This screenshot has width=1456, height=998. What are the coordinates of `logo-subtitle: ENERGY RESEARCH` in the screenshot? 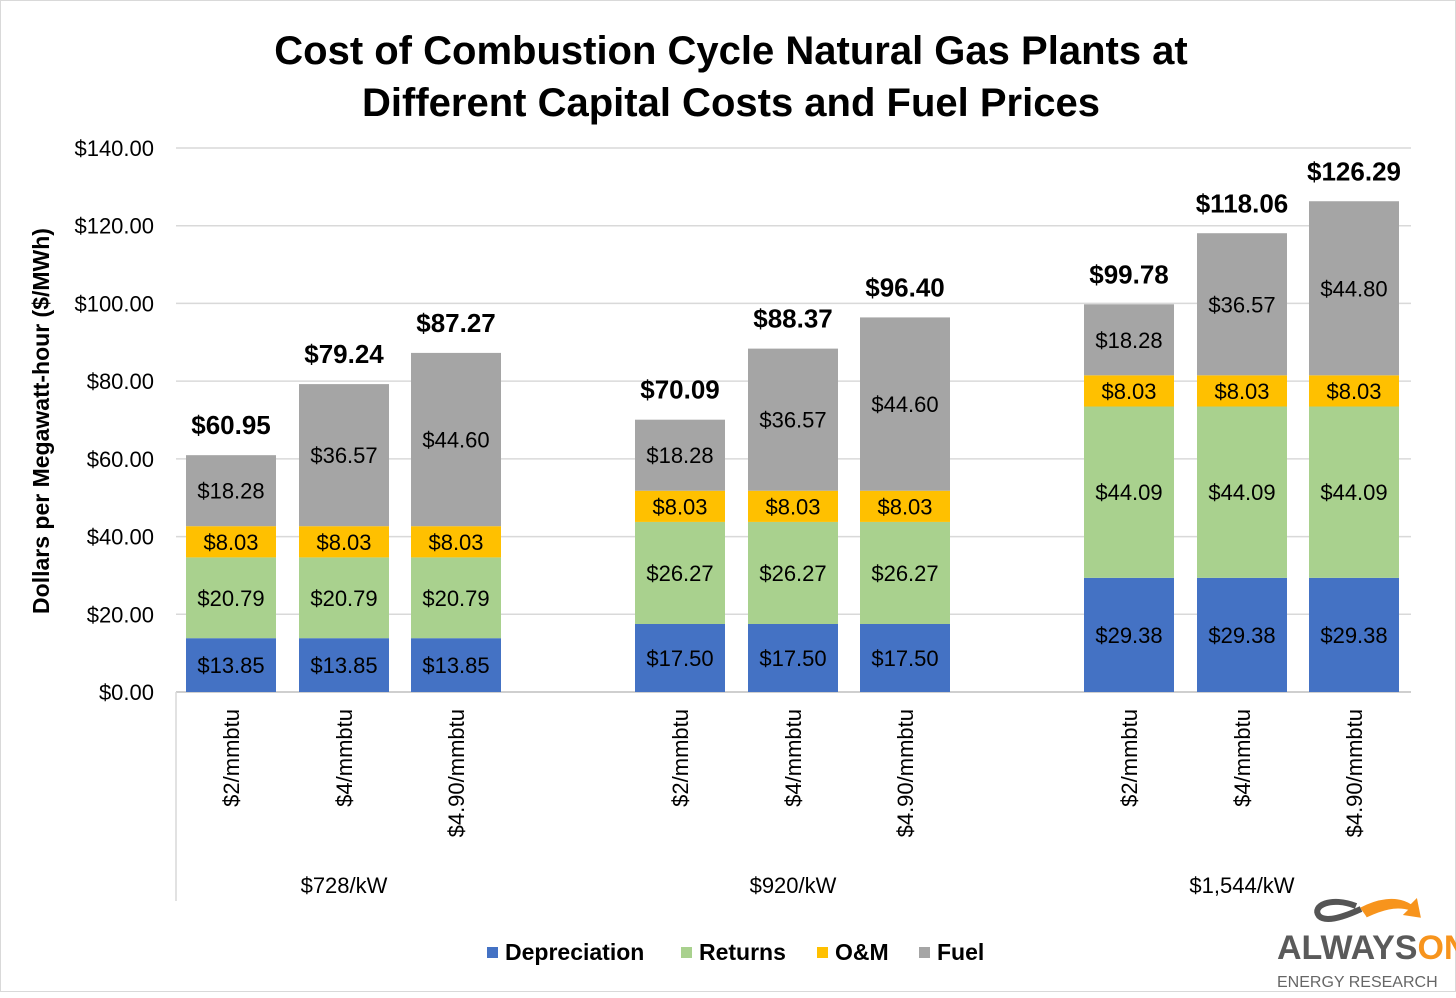 It's located at (1357, 982).